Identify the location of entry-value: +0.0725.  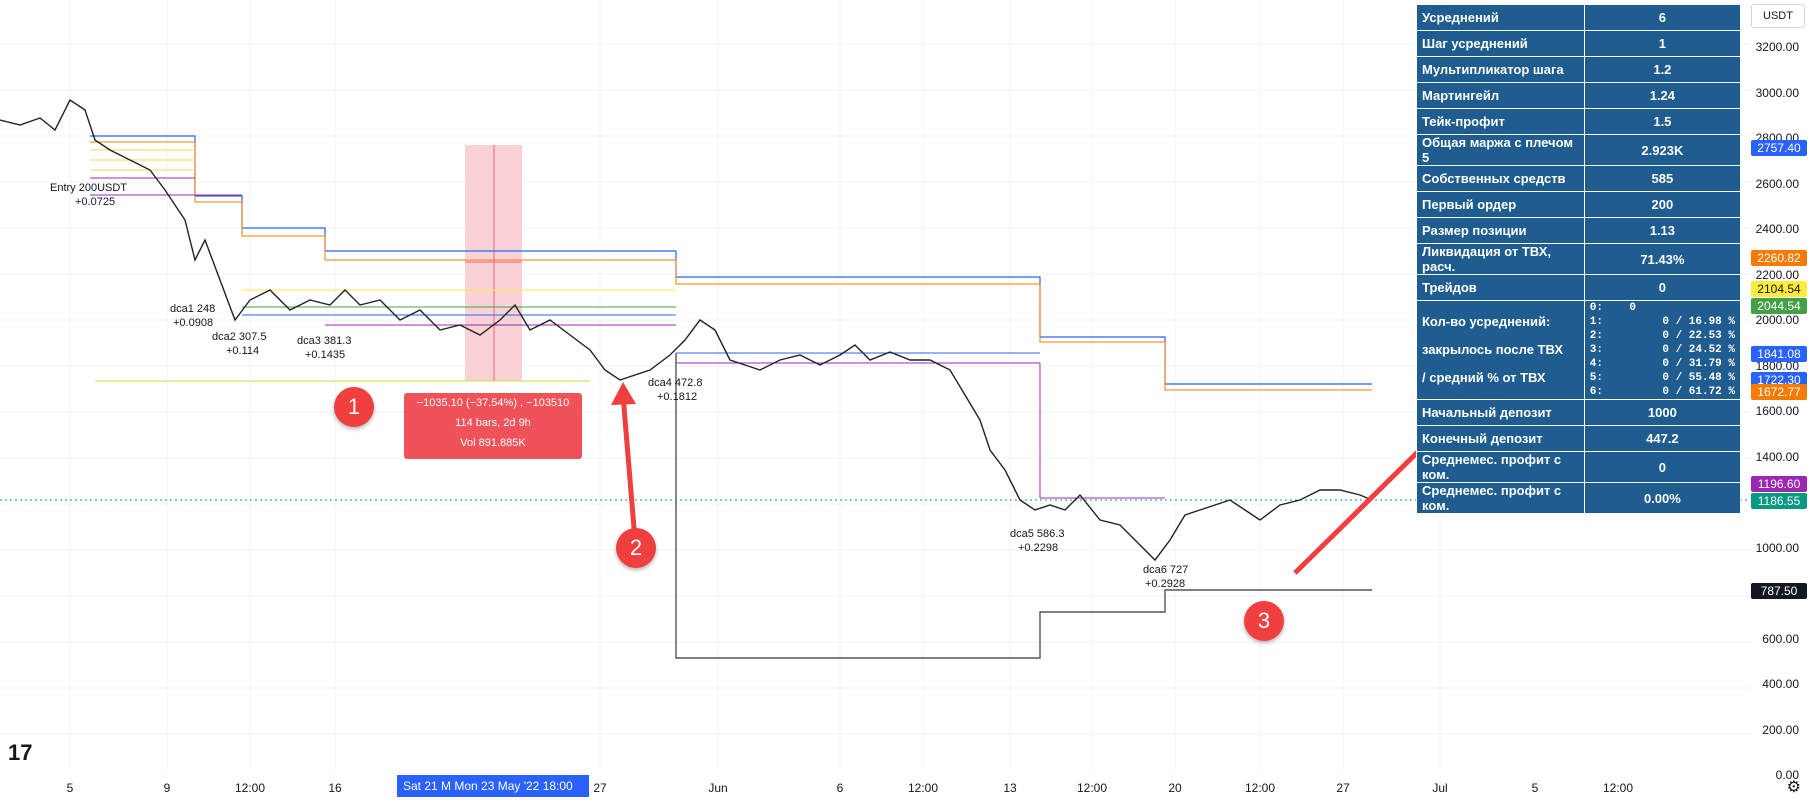
(95, 202).